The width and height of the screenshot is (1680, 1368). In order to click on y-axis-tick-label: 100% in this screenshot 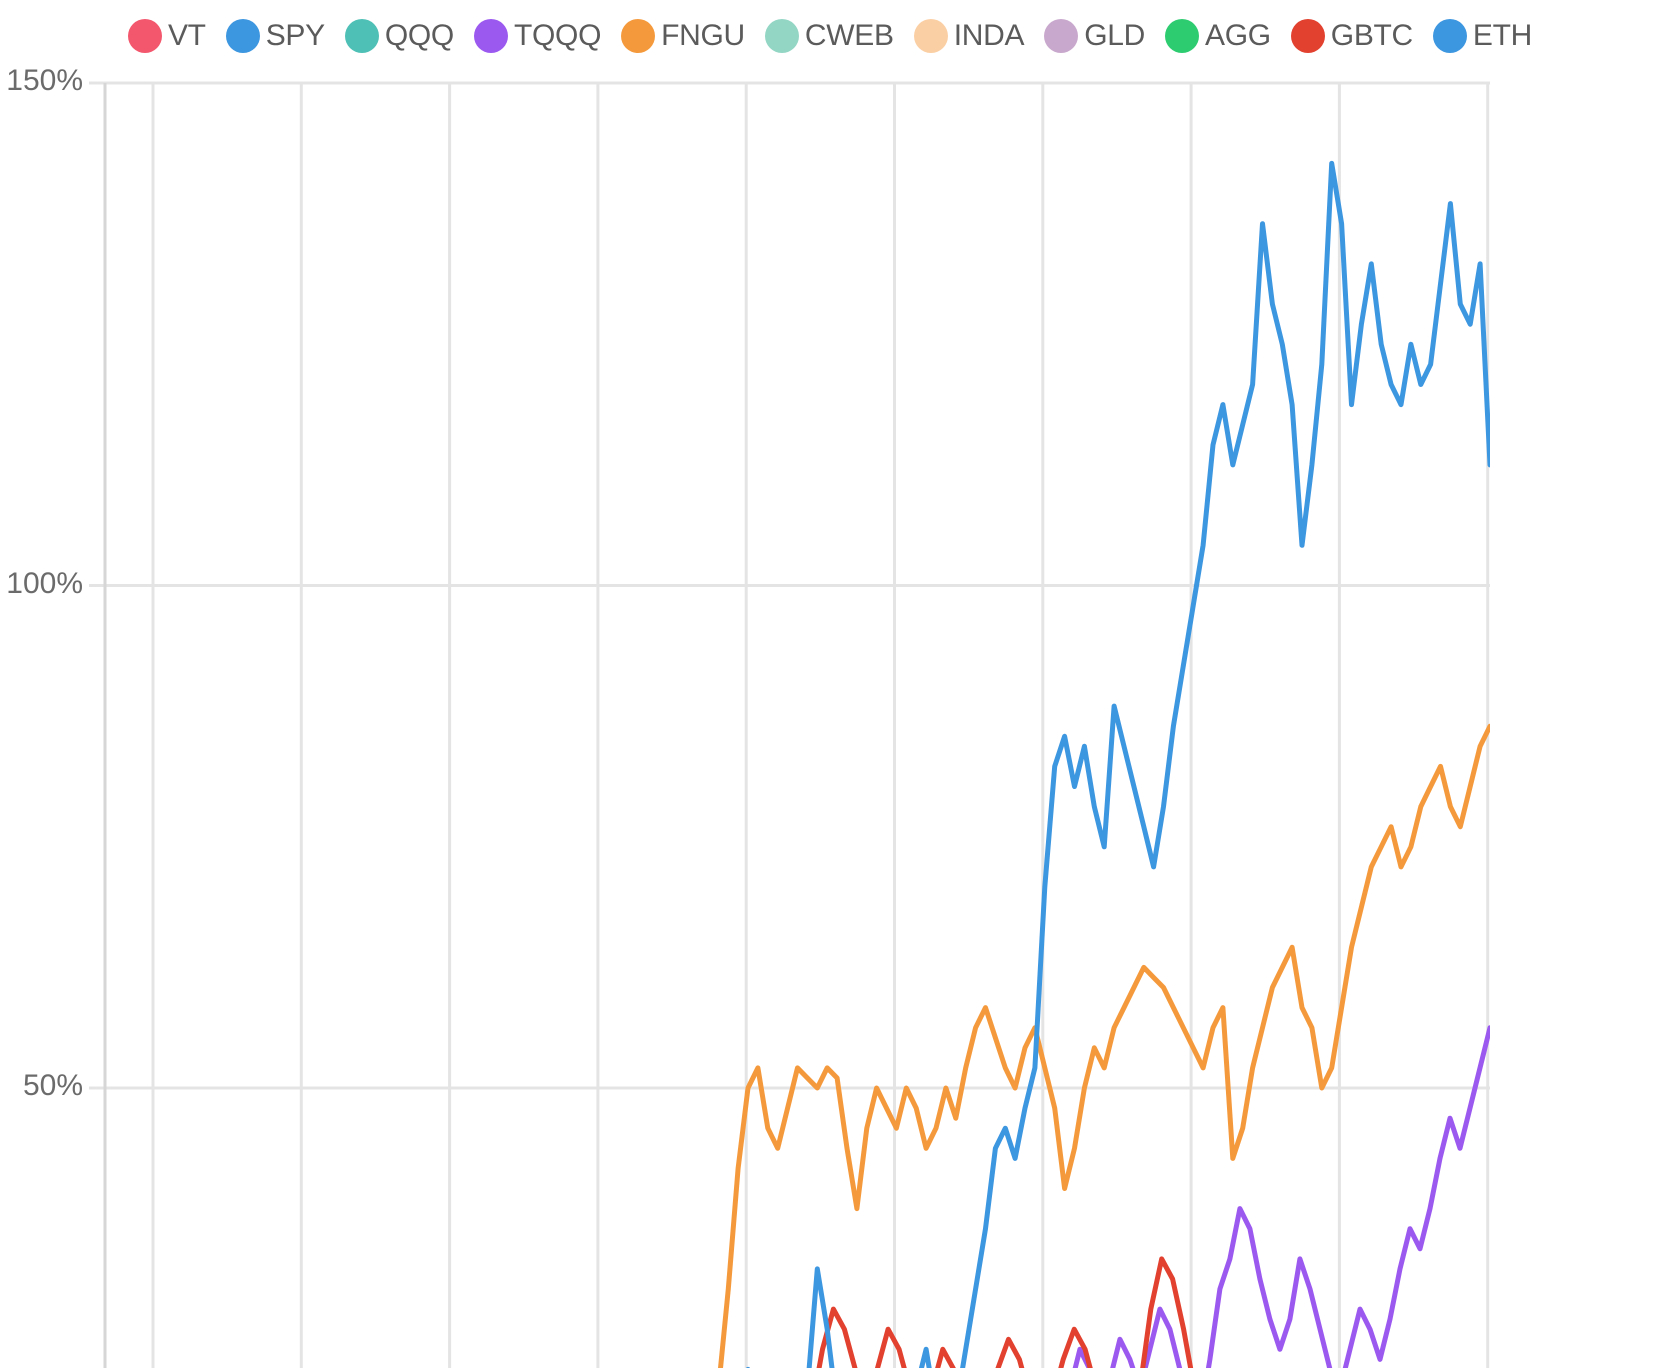, I will do `click(44, 583)`.